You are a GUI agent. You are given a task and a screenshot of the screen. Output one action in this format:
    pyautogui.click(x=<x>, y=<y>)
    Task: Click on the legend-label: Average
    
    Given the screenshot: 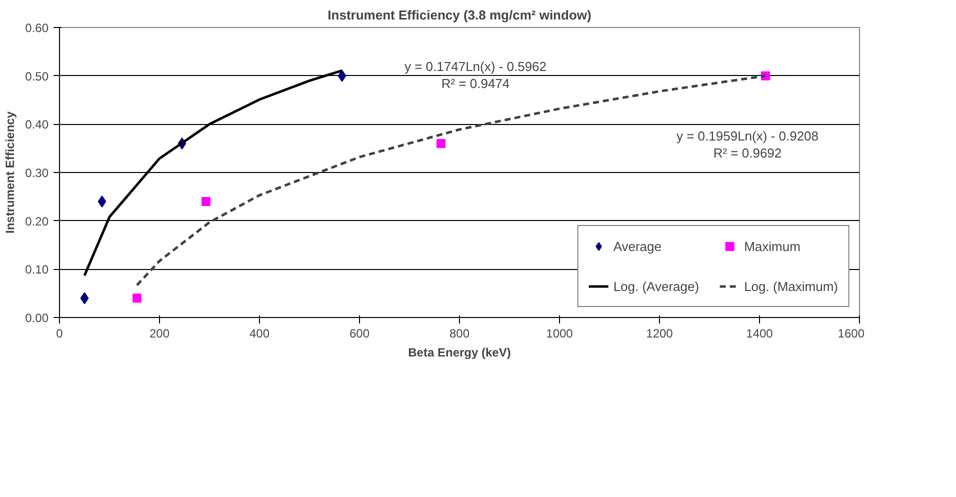 What is the action you would take?
    pyautogui.click(x=637, y=246)
    